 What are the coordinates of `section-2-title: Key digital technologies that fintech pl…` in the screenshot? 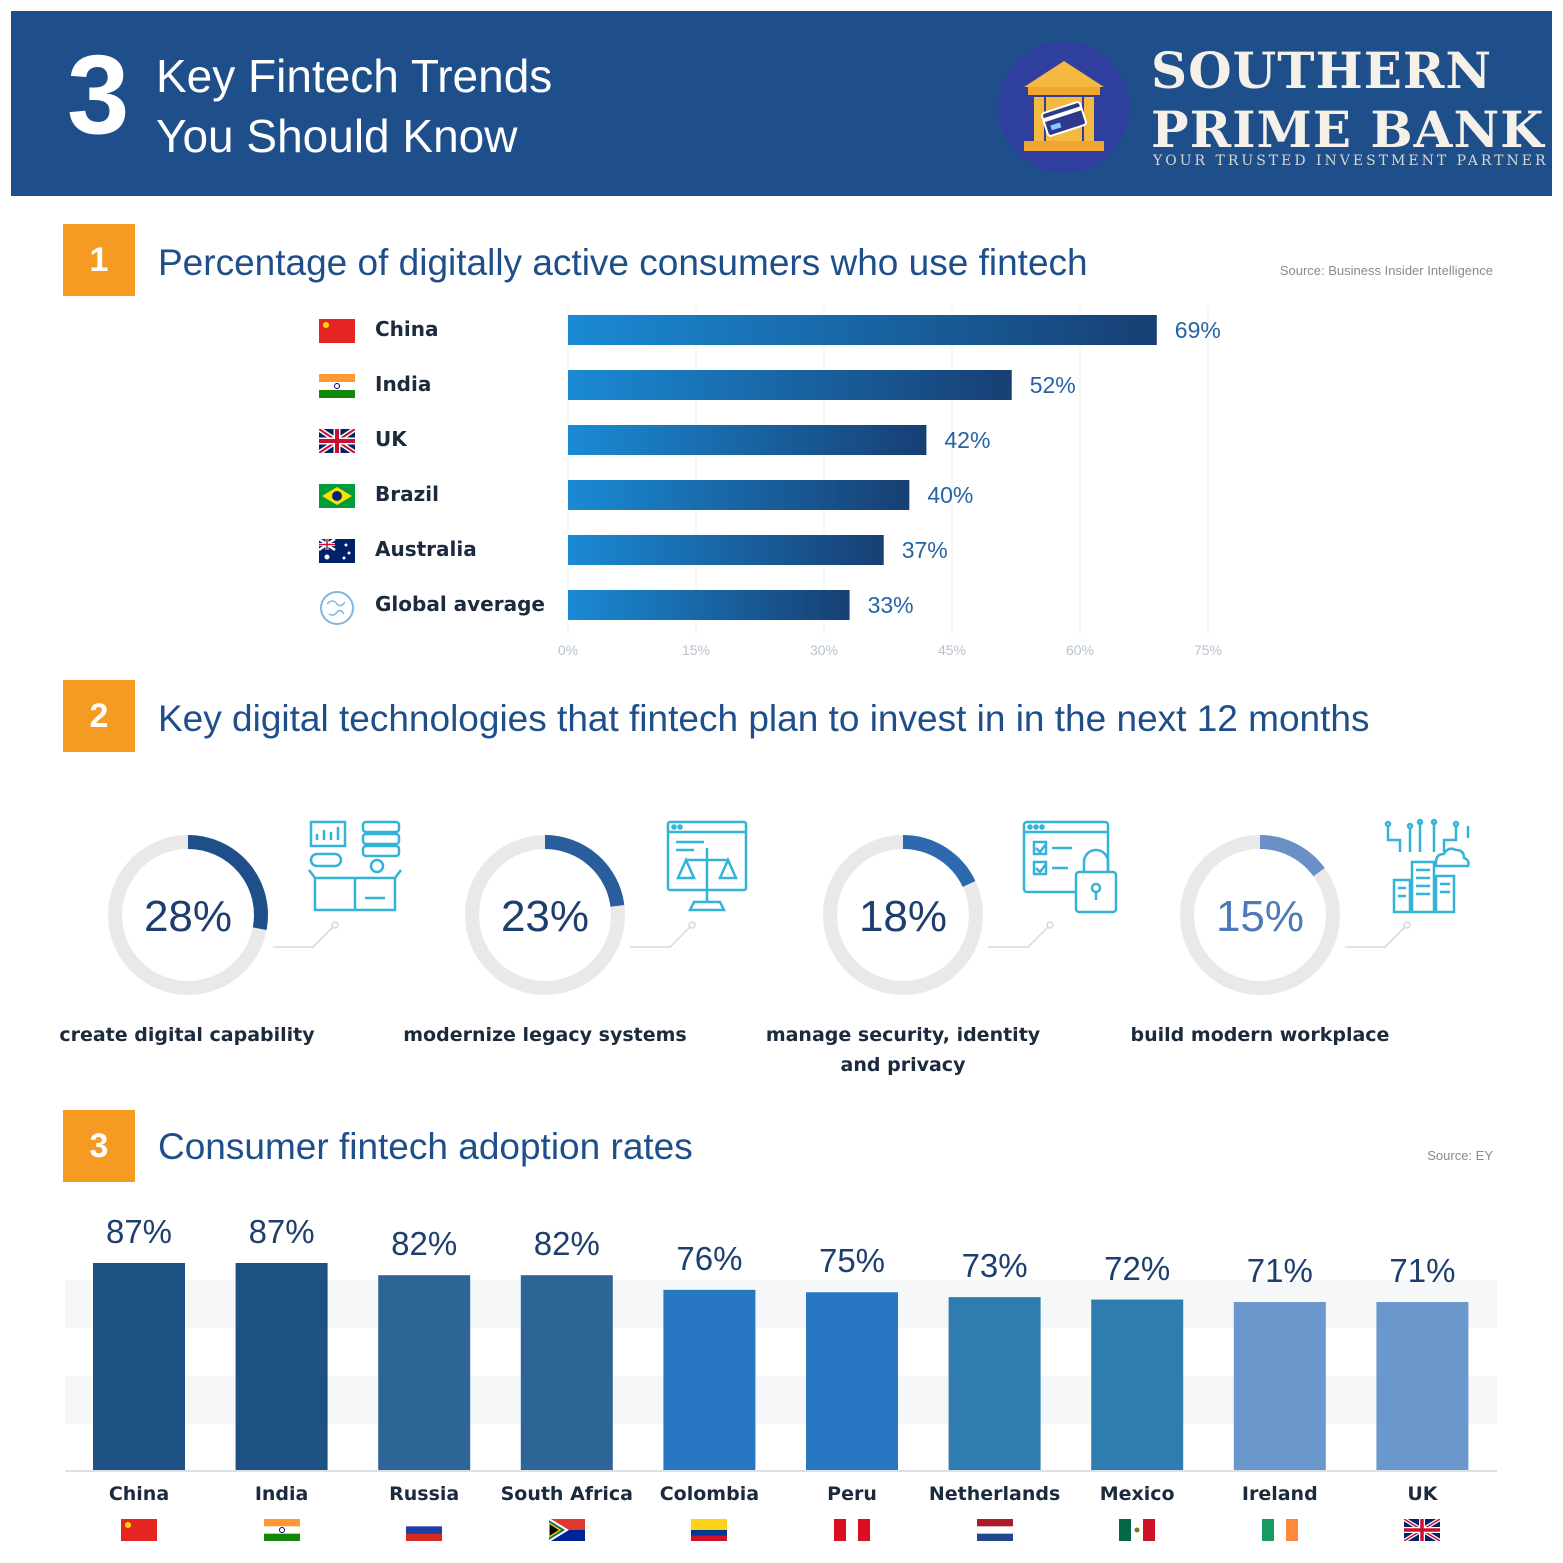 It's located at (764, 718).